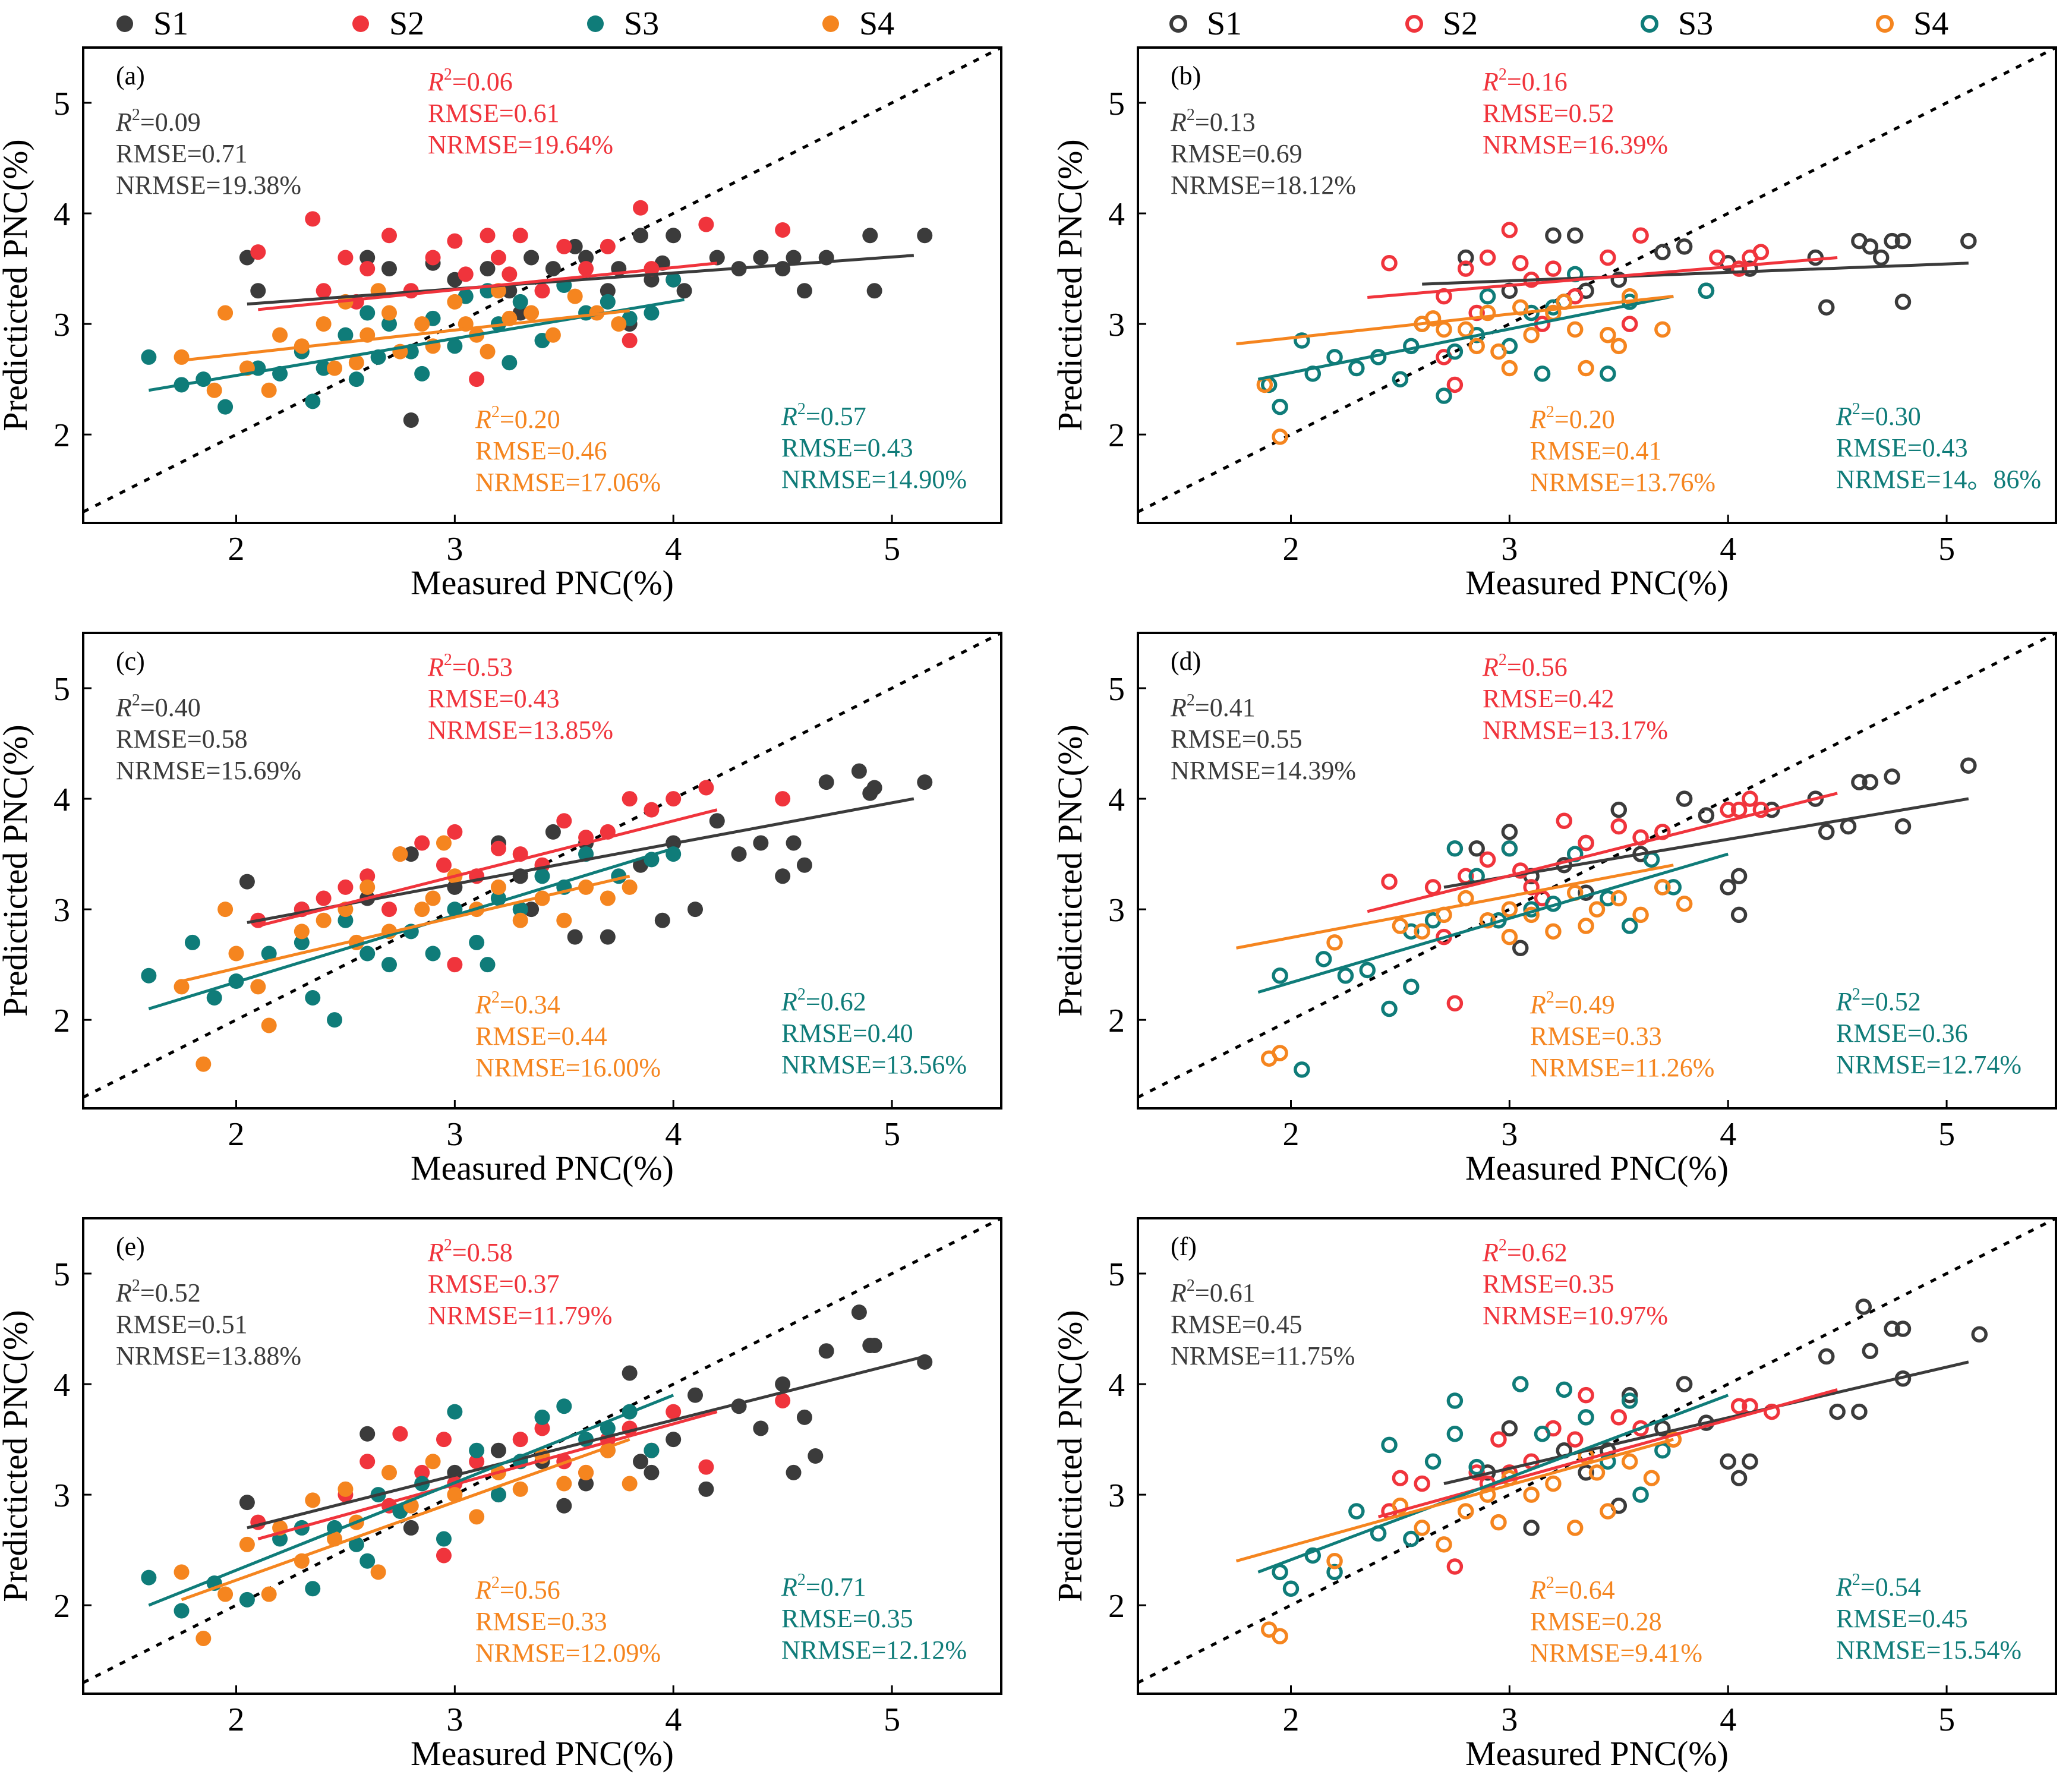 This screenshot has width=2072, height=1787. Describe the element at coordinates (494, 698) in the screenshot. I see `stat-rmse-S2: RMSE=0.43` at that location.